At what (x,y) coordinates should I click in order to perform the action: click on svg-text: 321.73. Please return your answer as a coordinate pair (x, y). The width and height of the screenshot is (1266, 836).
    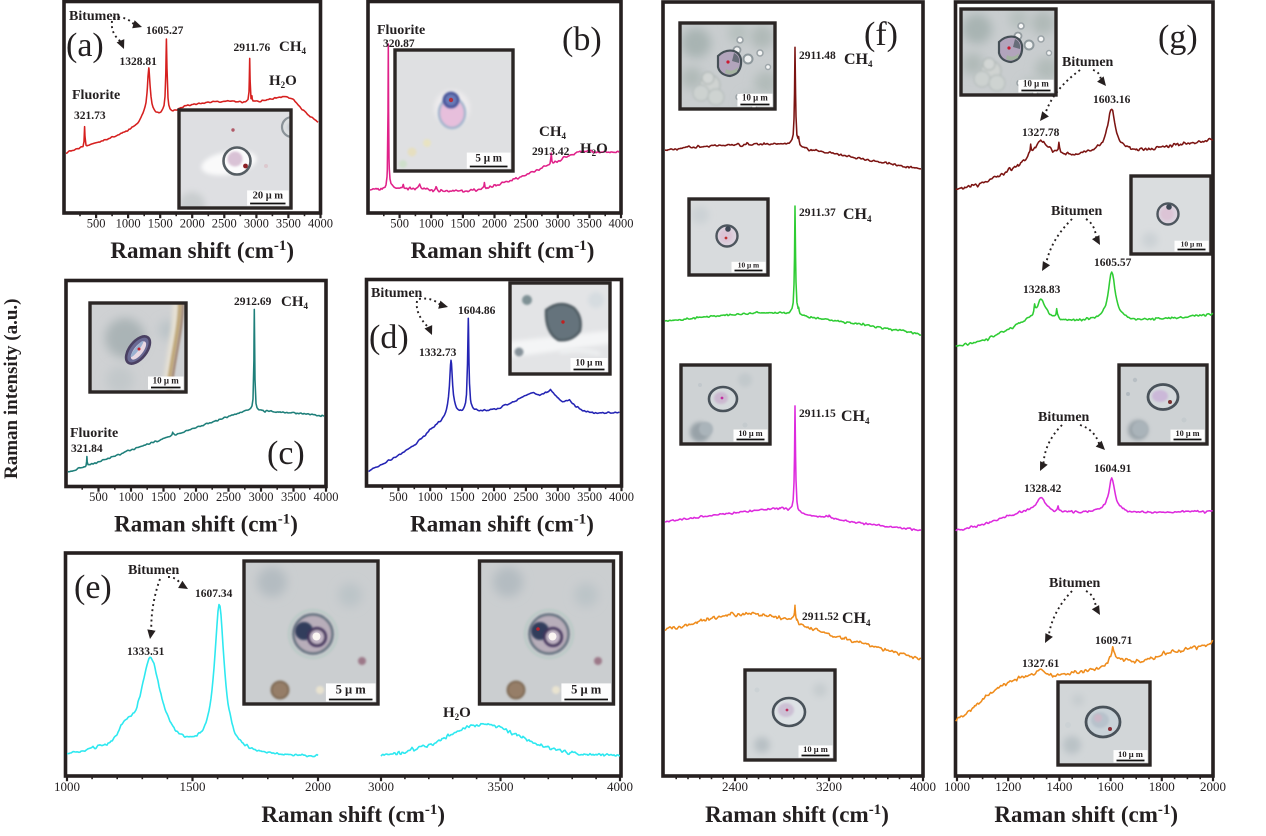
    Looking at the image, I should click on (90, 116).